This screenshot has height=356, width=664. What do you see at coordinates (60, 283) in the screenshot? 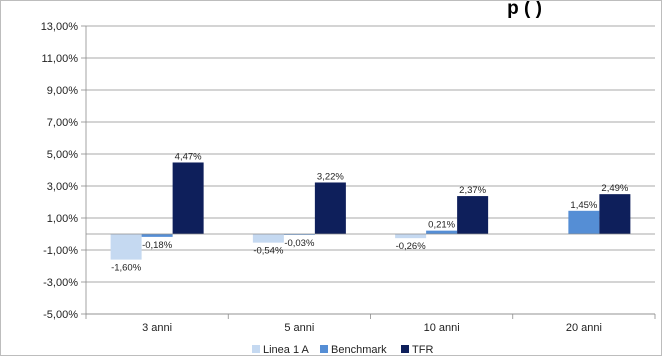
I see `y-tick-label: -3,00%` at bounding box center [60, 283].